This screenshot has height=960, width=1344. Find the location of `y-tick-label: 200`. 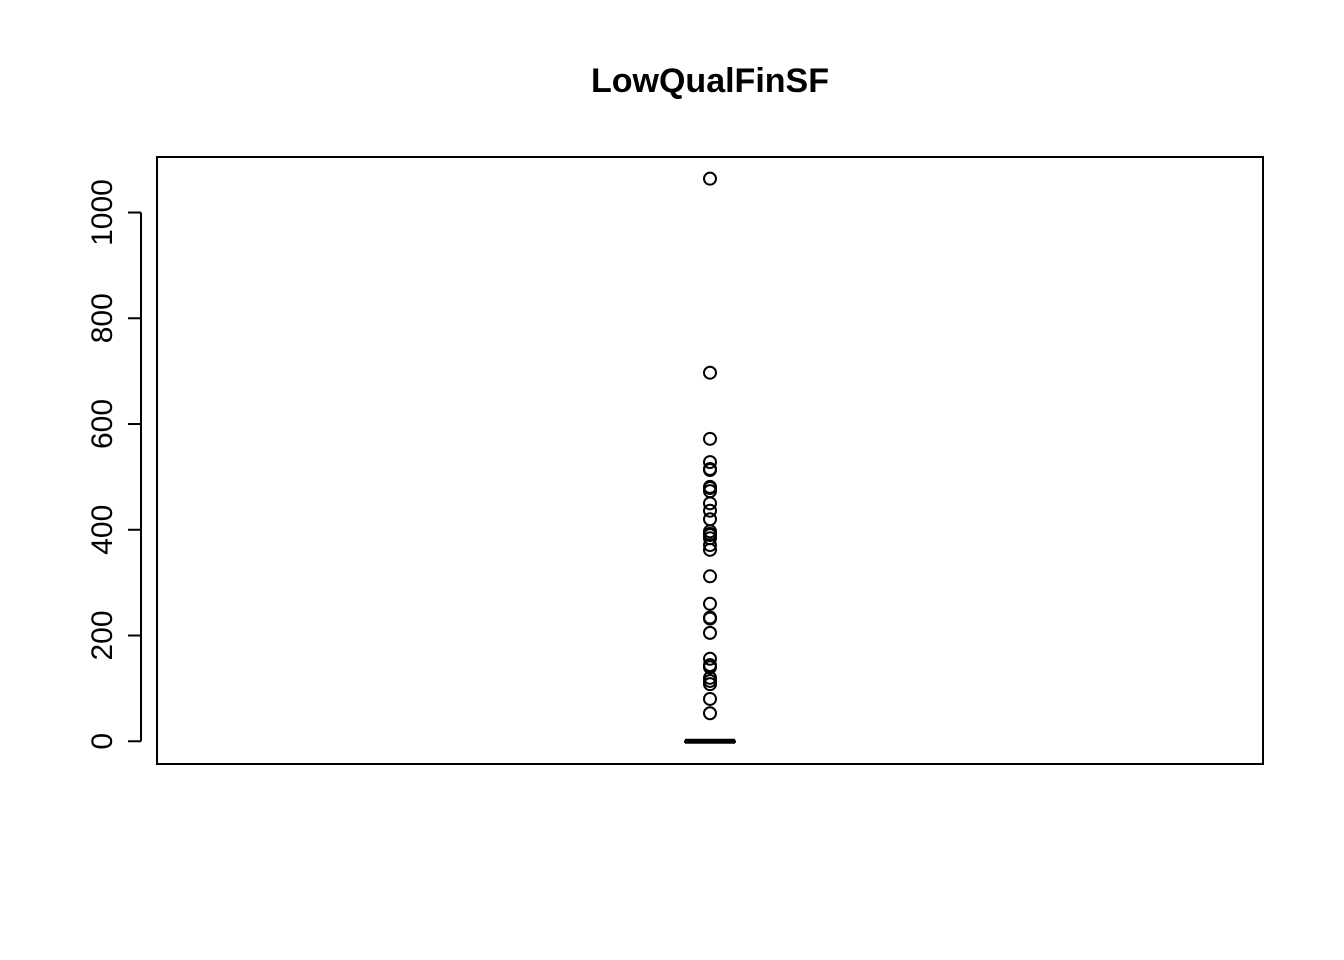

y-tick-label: 200 is located at coordinates (102, 635).